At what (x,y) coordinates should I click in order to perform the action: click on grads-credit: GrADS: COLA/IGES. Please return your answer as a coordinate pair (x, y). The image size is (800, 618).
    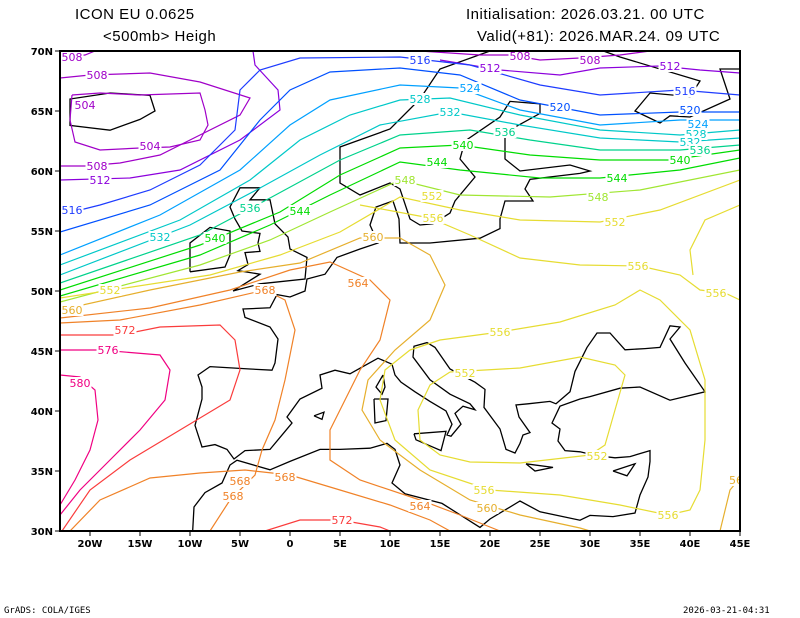
    Looking at the image, I should click on (47, 611).